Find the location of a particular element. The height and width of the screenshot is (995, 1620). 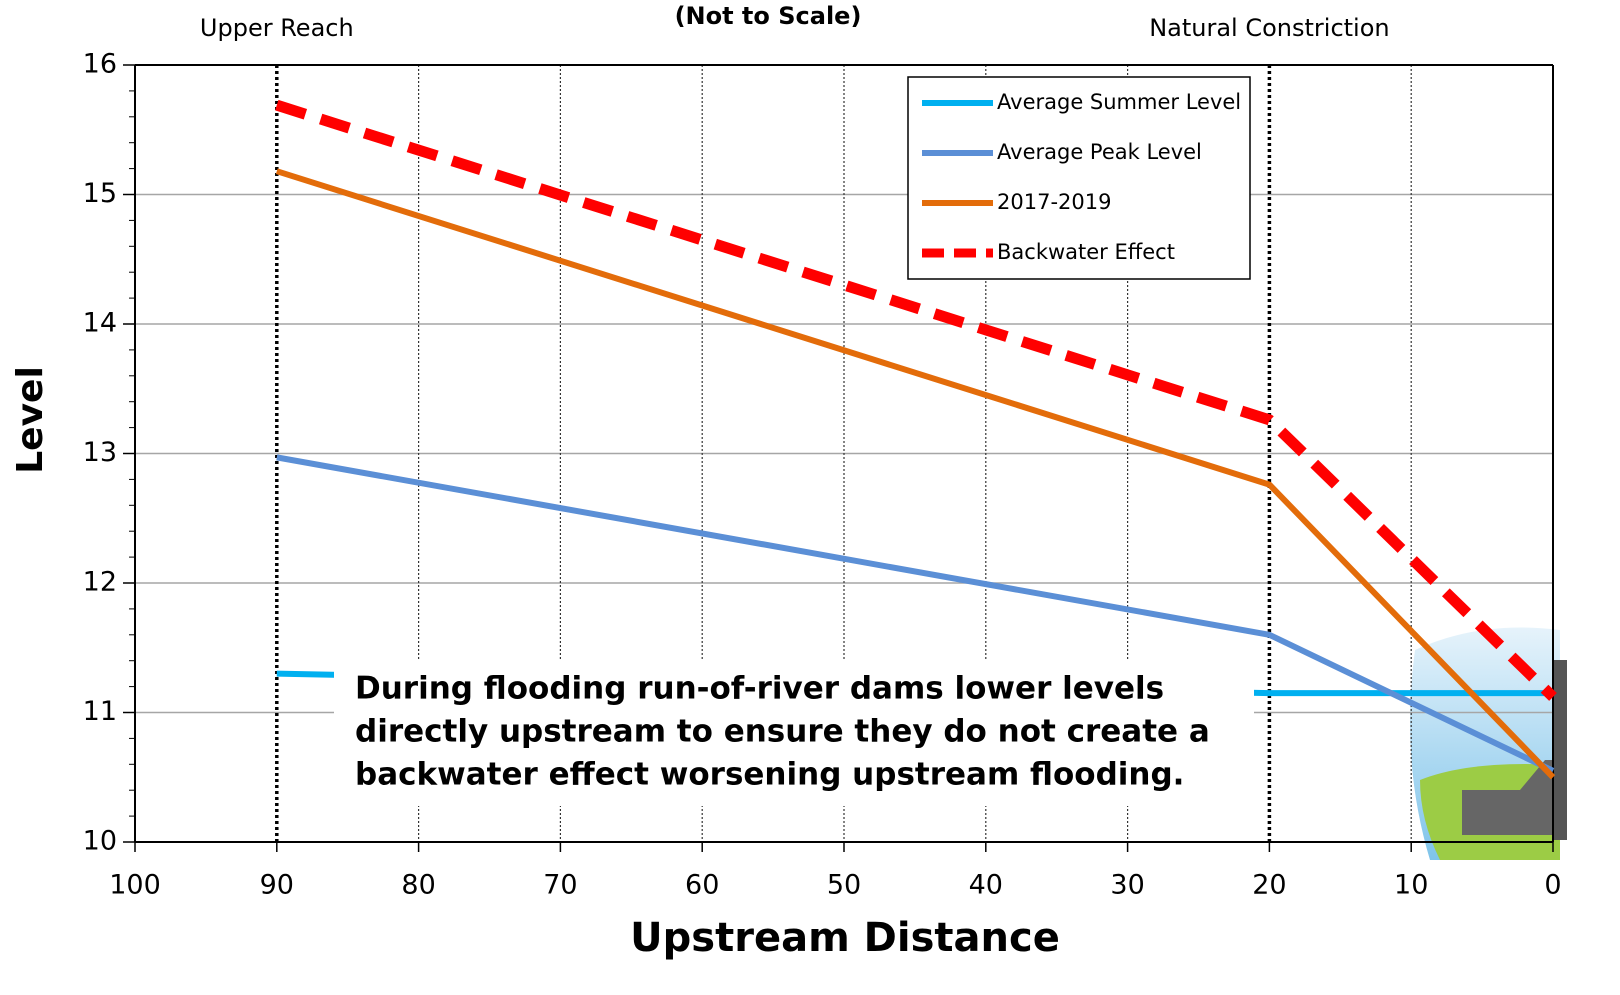

y-tick-label: 13 is located at coordinates (100, 452).